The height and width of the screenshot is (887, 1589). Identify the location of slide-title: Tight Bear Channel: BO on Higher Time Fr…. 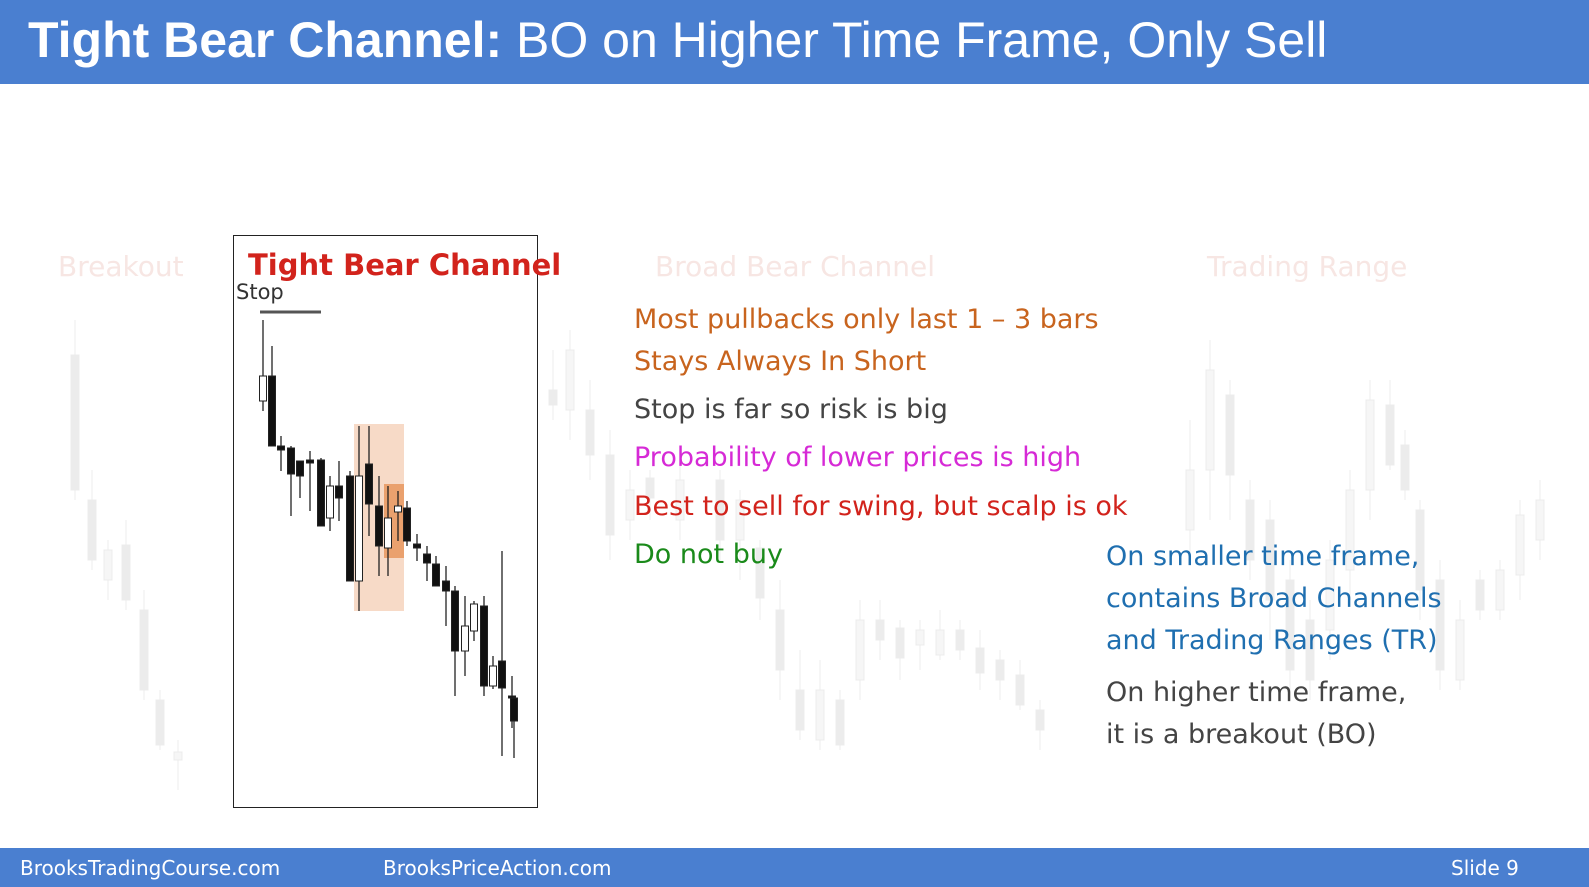
(677, 40).